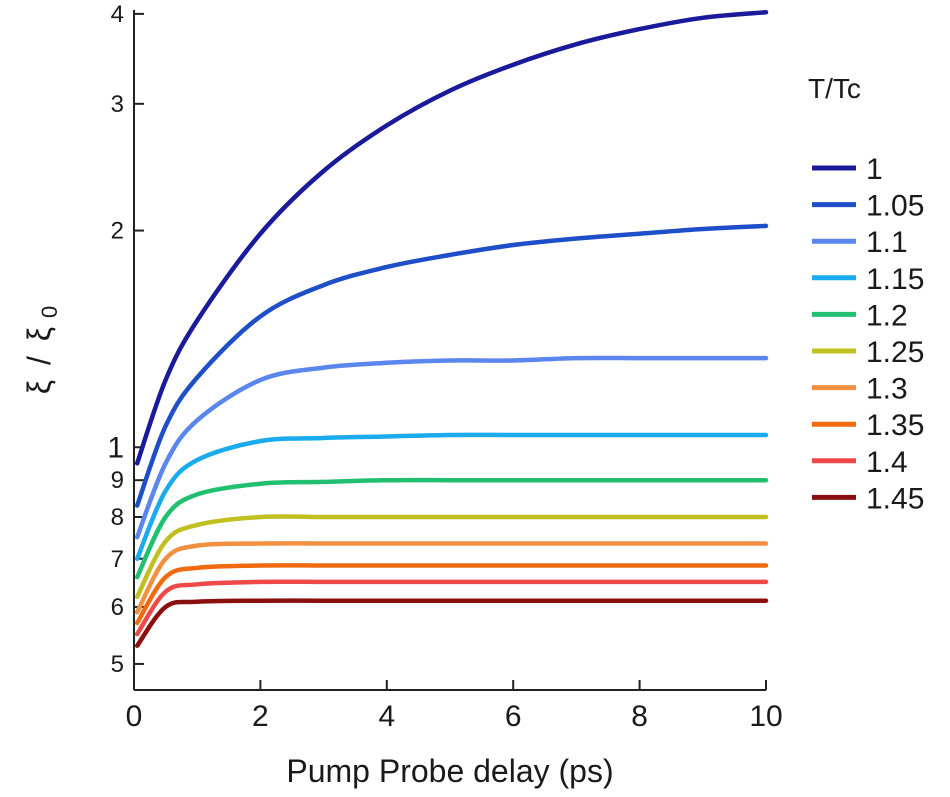 The image size is (950, 797). I want to click on y-axis-ticks: 5 6 7 8 9 1 2 3 4, so click(125, 339).